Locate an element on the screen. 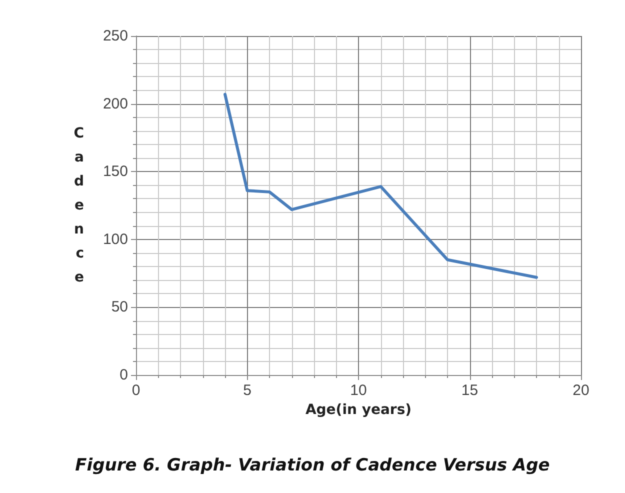 Image resolution: width=625 pixels, height=493 pixels. x-tick-label: 20 is located at coordinates (581, 390).